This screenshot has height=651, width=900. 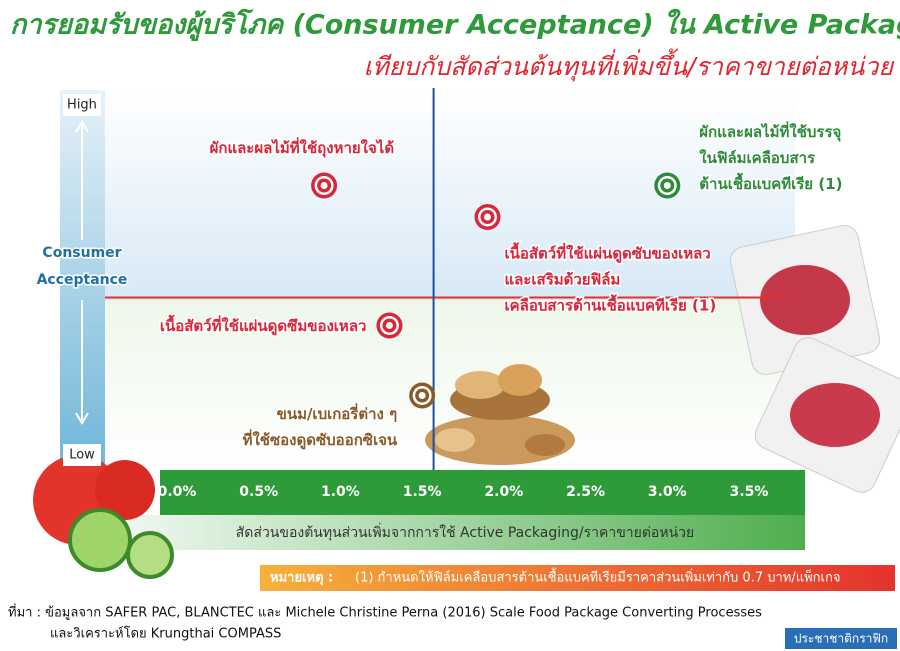 I want to click on y-arrows, so click(x=82, y=272).